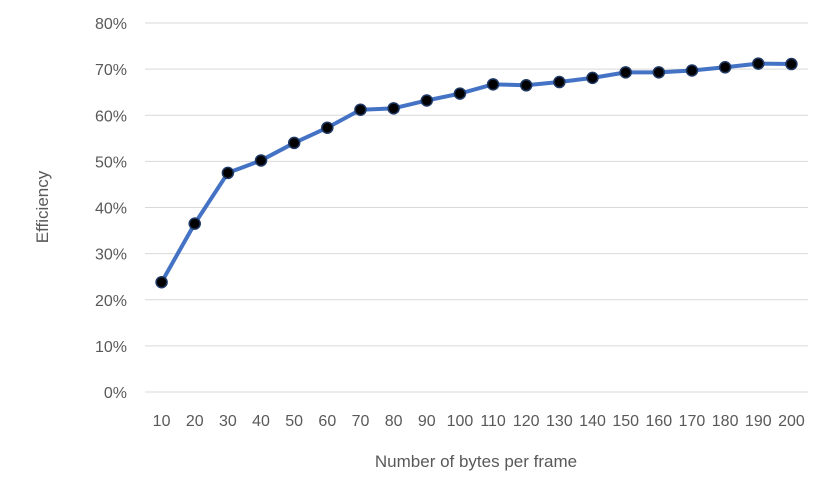 The width and height of the screenshot is (830, 491). What do you see at coordinates (692, 421) in the screenshot?
I see `x-tick-label: 170` at bounding box center [692, 421].